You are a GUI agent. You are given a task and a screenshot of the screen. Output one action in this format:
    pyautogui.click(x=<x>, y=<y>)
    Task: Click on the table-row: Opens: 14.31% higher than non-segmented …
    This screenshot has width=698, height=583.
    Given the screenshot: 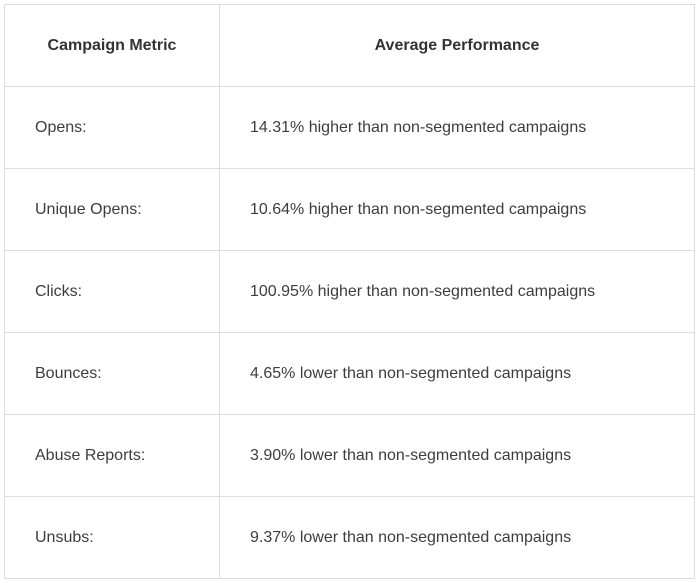 What is the action you would take?
    pyautogui.click(x=349, y=127)
    